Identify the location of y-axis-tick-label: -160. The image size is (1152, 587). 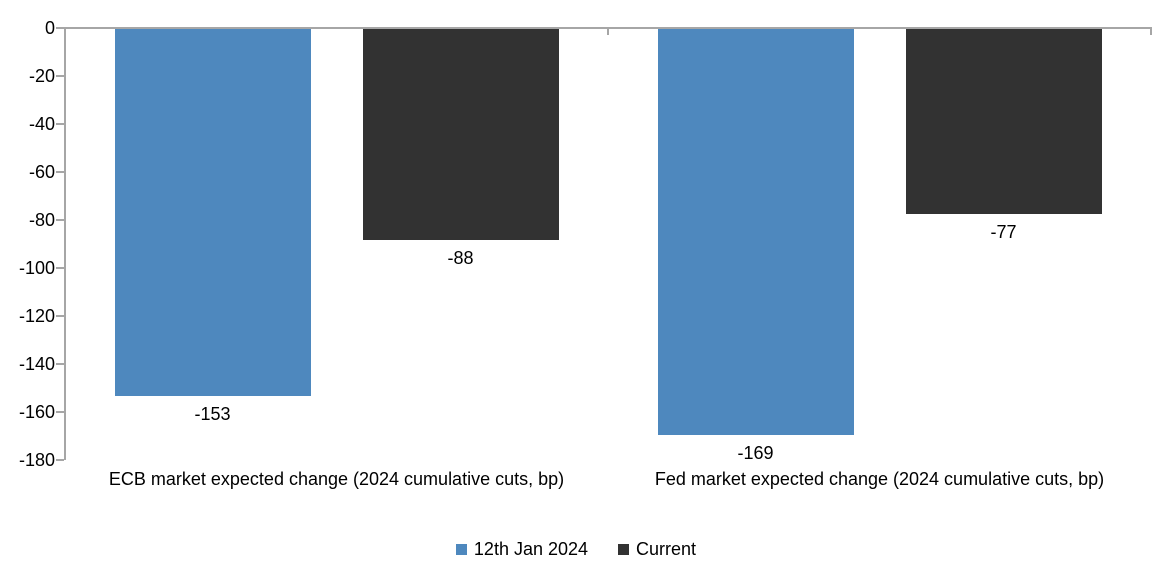
(36, 412).